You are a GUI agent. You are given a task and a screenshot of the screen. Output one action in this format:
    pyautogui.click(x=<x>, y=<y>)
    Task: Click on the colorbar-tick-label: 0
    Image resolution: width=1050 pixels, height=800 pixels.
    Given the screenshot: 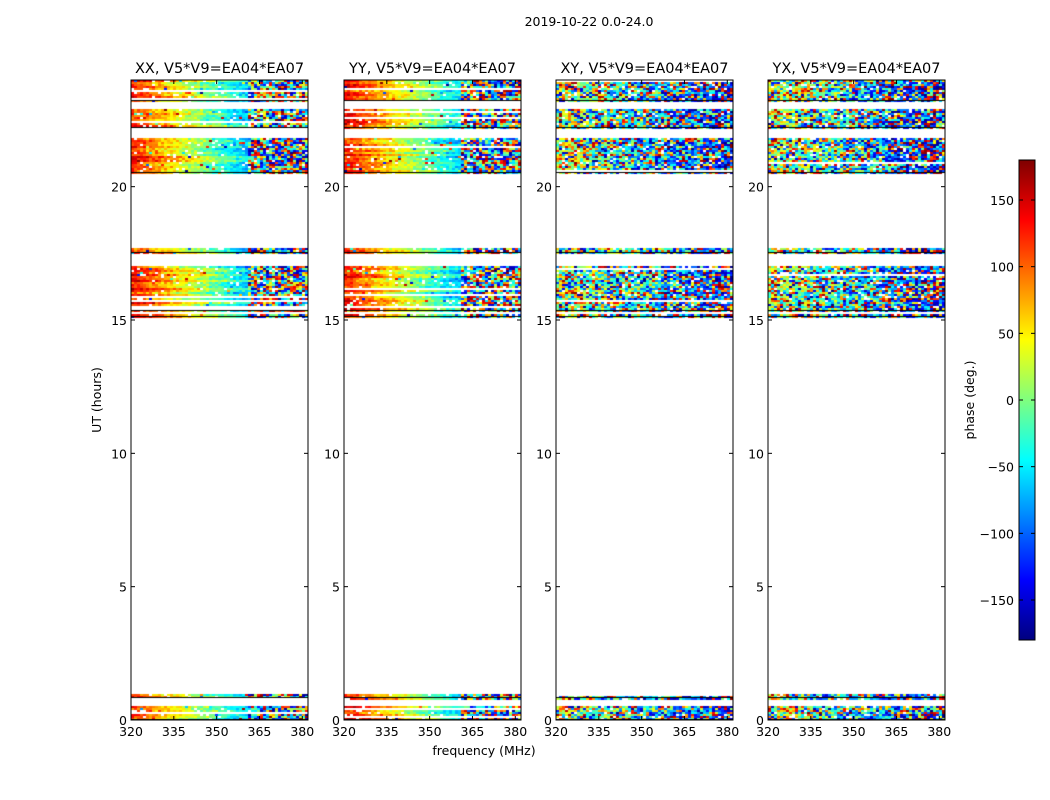 What is the action you would take?
    pyautogui.click(x=1010, y=400)
    